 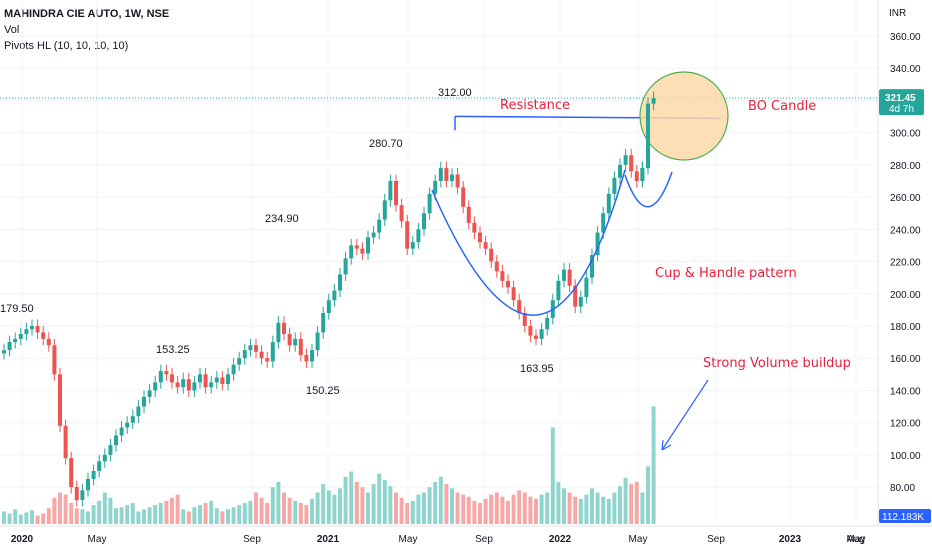 What do you see at coordinates (408, 539) in the screenshot?
I see `x-tick-label: May` at bounding box center [408, 539].